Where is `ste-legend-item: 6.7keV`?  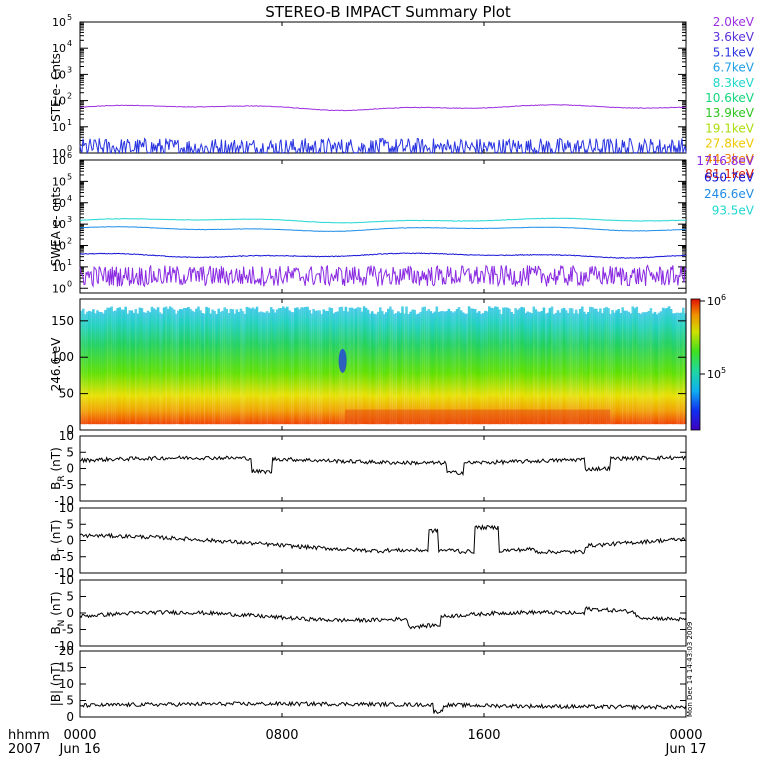
ste-legend-item: 6.7keV is located at coordinates (734, 68).